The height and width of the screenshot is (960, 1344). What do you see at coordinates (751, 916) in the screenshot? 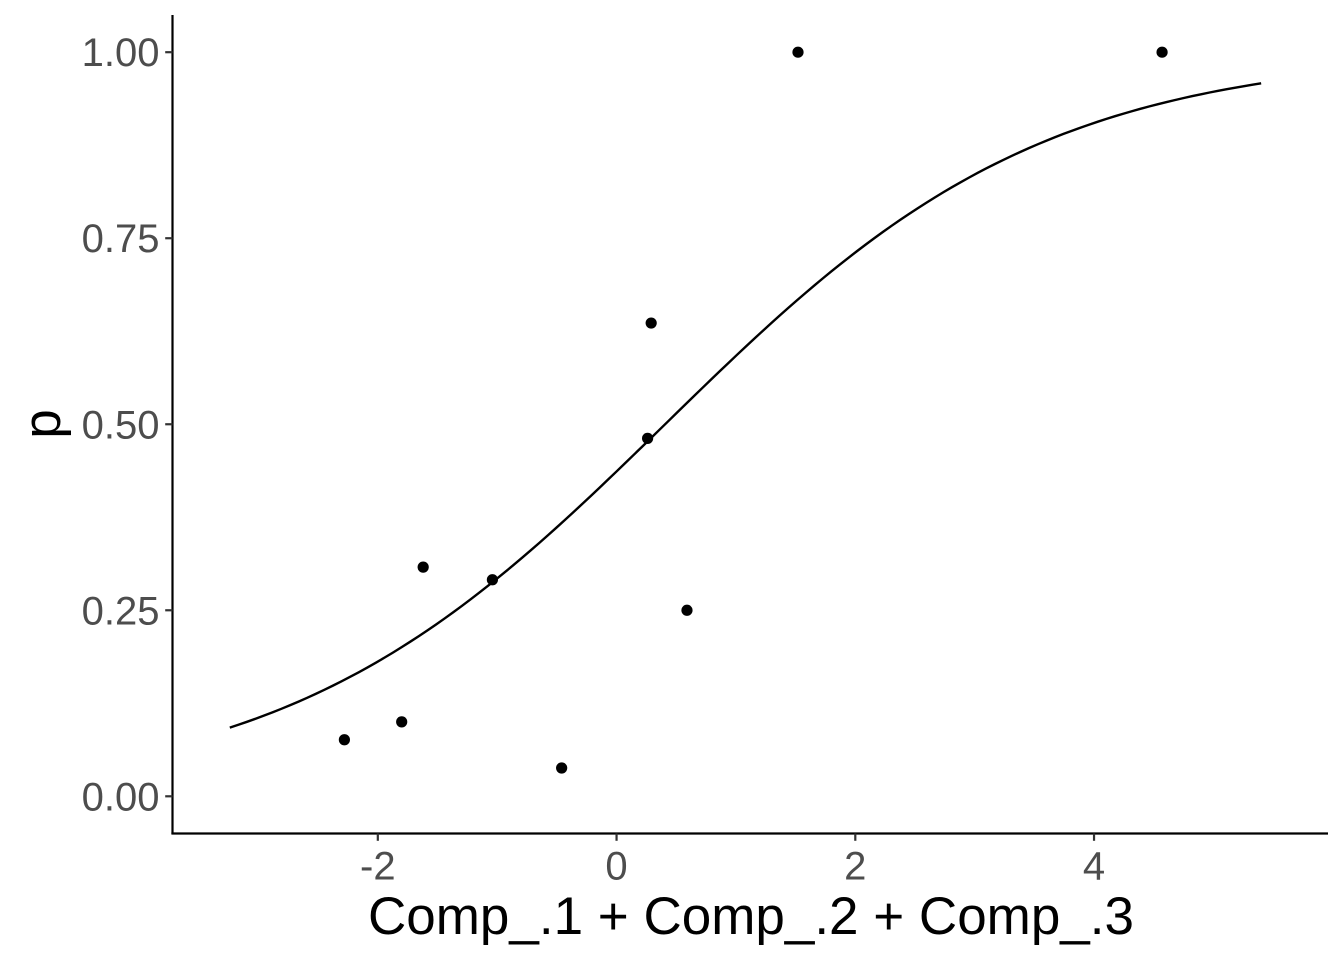
I see `x-axis-title: Comp_.1 + Comp_.2 + Comp_.3` at bounding box center [751, 916].